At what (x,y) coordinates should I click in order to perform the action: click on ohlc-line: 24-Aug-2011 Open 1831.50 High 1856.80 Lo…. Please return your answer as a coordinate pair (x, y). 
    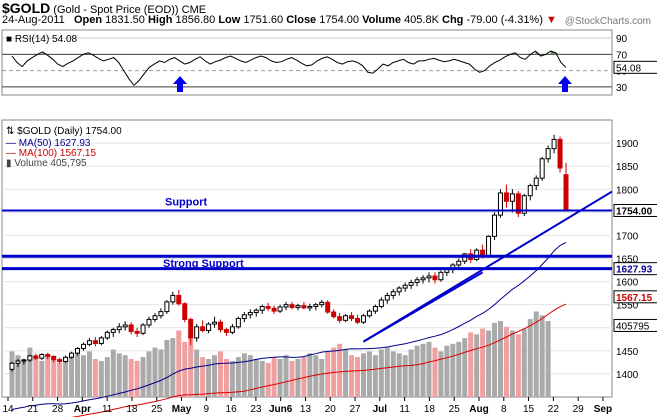
    Looking at the image, I should click on (279, 20).